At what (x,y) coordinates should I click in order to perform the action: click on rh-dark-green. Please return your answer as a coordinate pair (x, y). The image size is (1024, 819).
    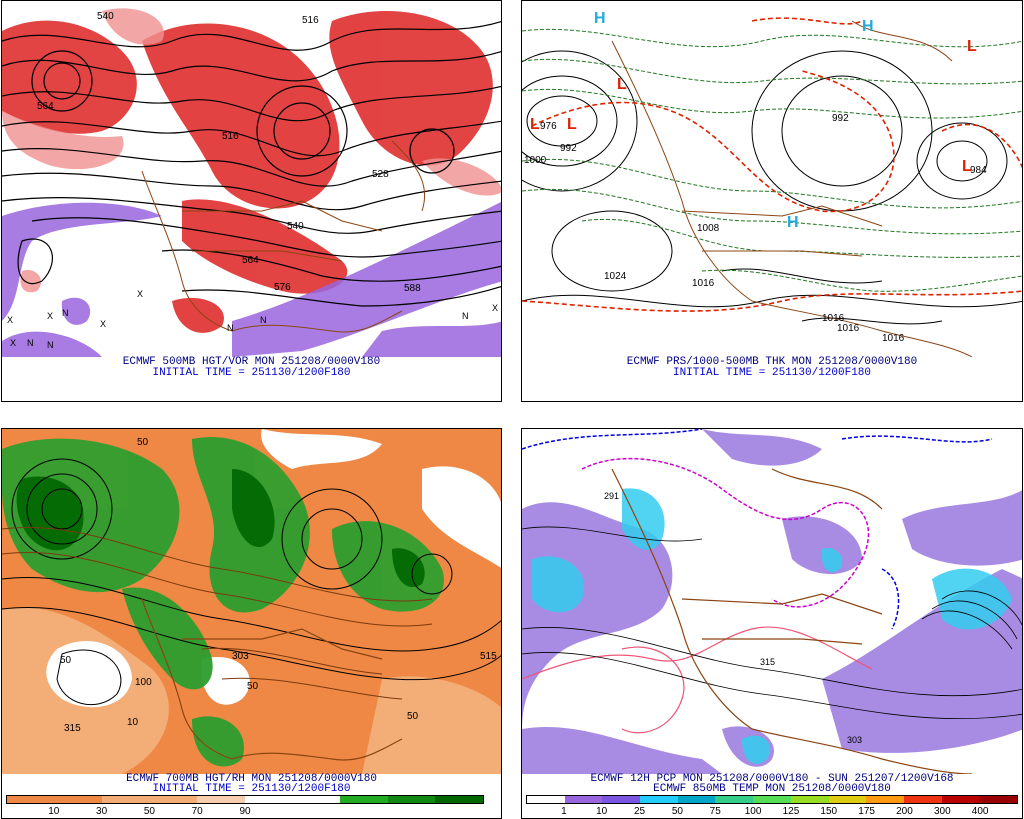
    Looking at the image, I should click on (220, 528).